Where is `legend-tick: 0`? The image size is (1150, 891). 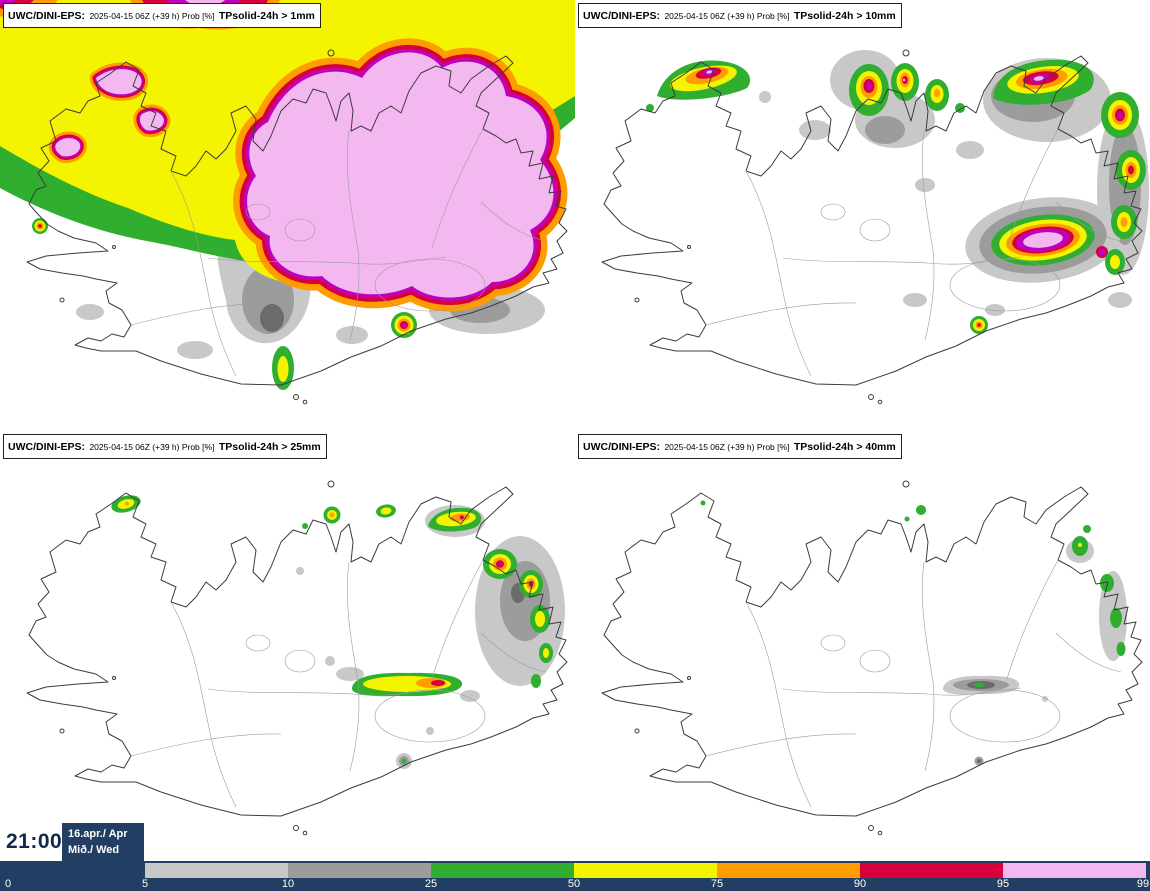
legend-tick: 0 is located at coordinates (8, 884).